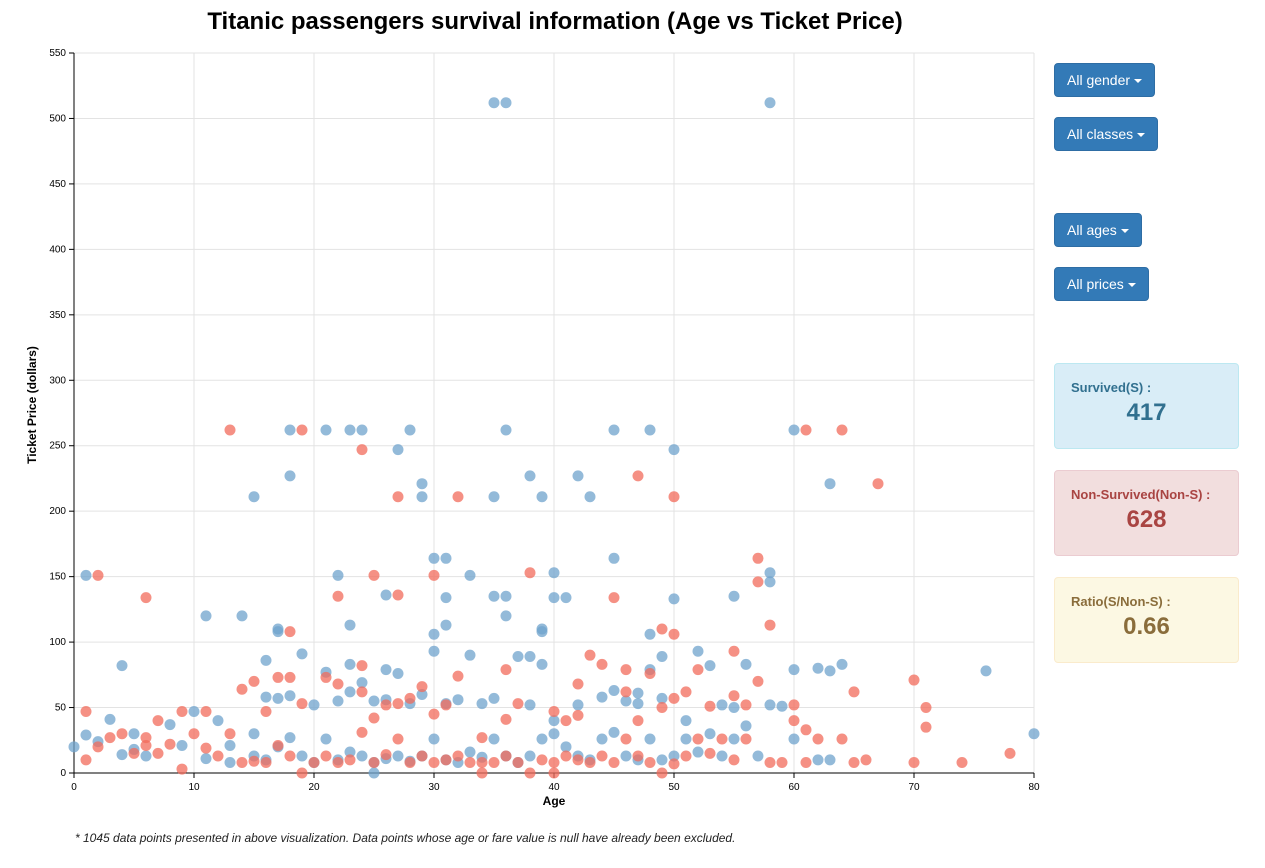  I want to click on nonsurvived-stat-value: 628, so click(1146, 519).